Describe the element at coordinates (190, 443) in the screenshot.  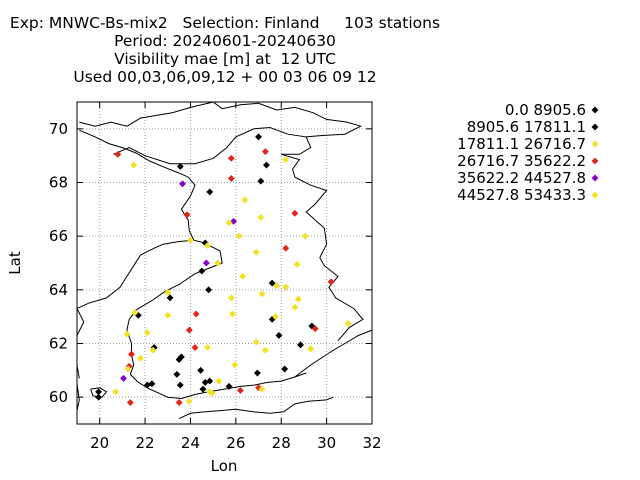
I see `x-tick-label: 24` at that location.